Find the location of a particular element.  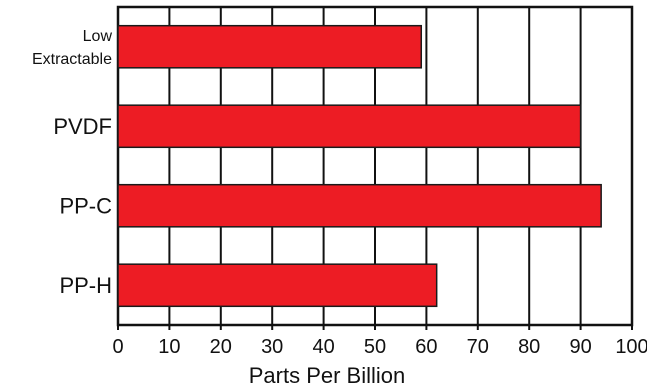

x-tick-label-60: 60 is located at coordinates (426, 347).